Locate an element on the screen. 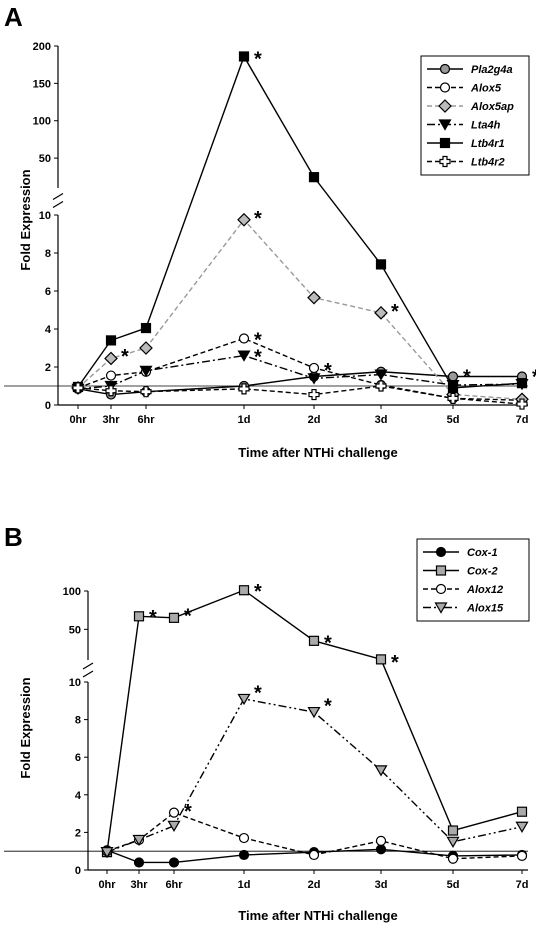 The width and height of the screenshot is (536, 928). panel-a-legend-label: Ltb4r1 is located at coordinates (488, 144).